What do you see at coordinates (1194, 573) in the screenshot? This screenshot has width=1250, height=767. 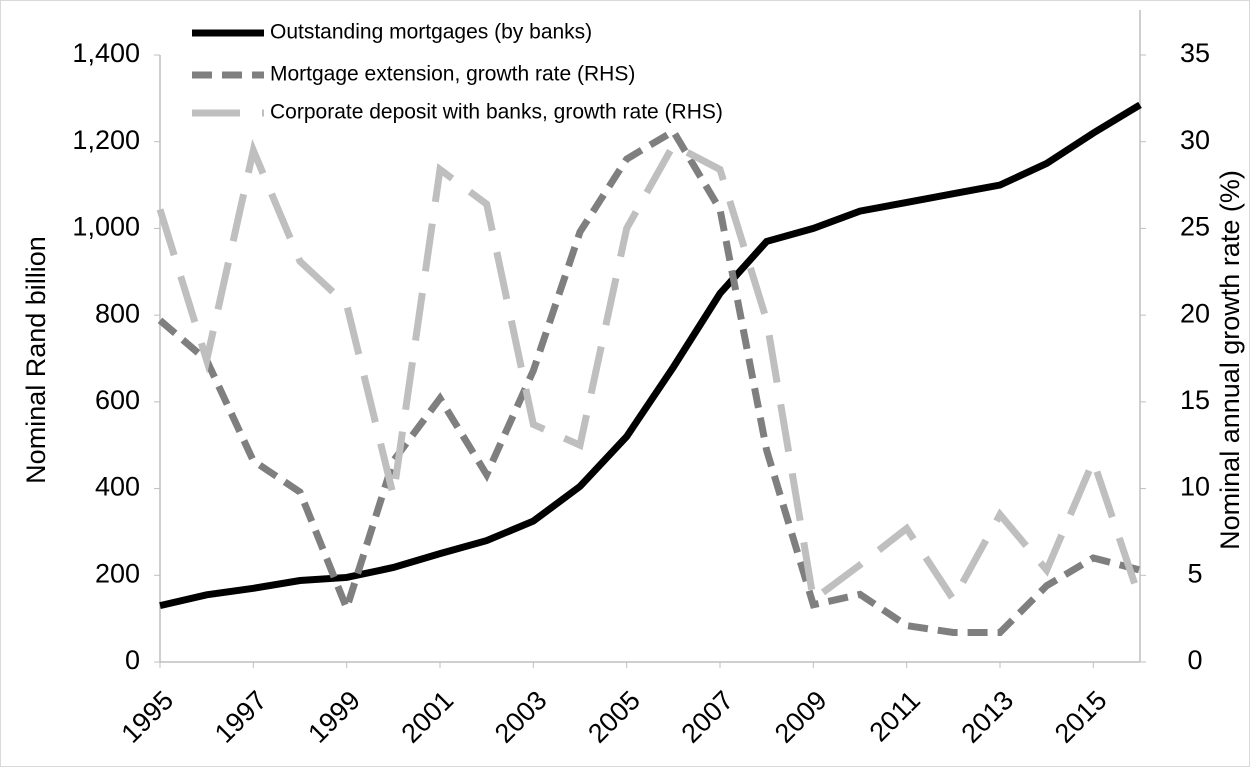 I see `y2-tick-label: 5` at bounding box center [1194, 573].